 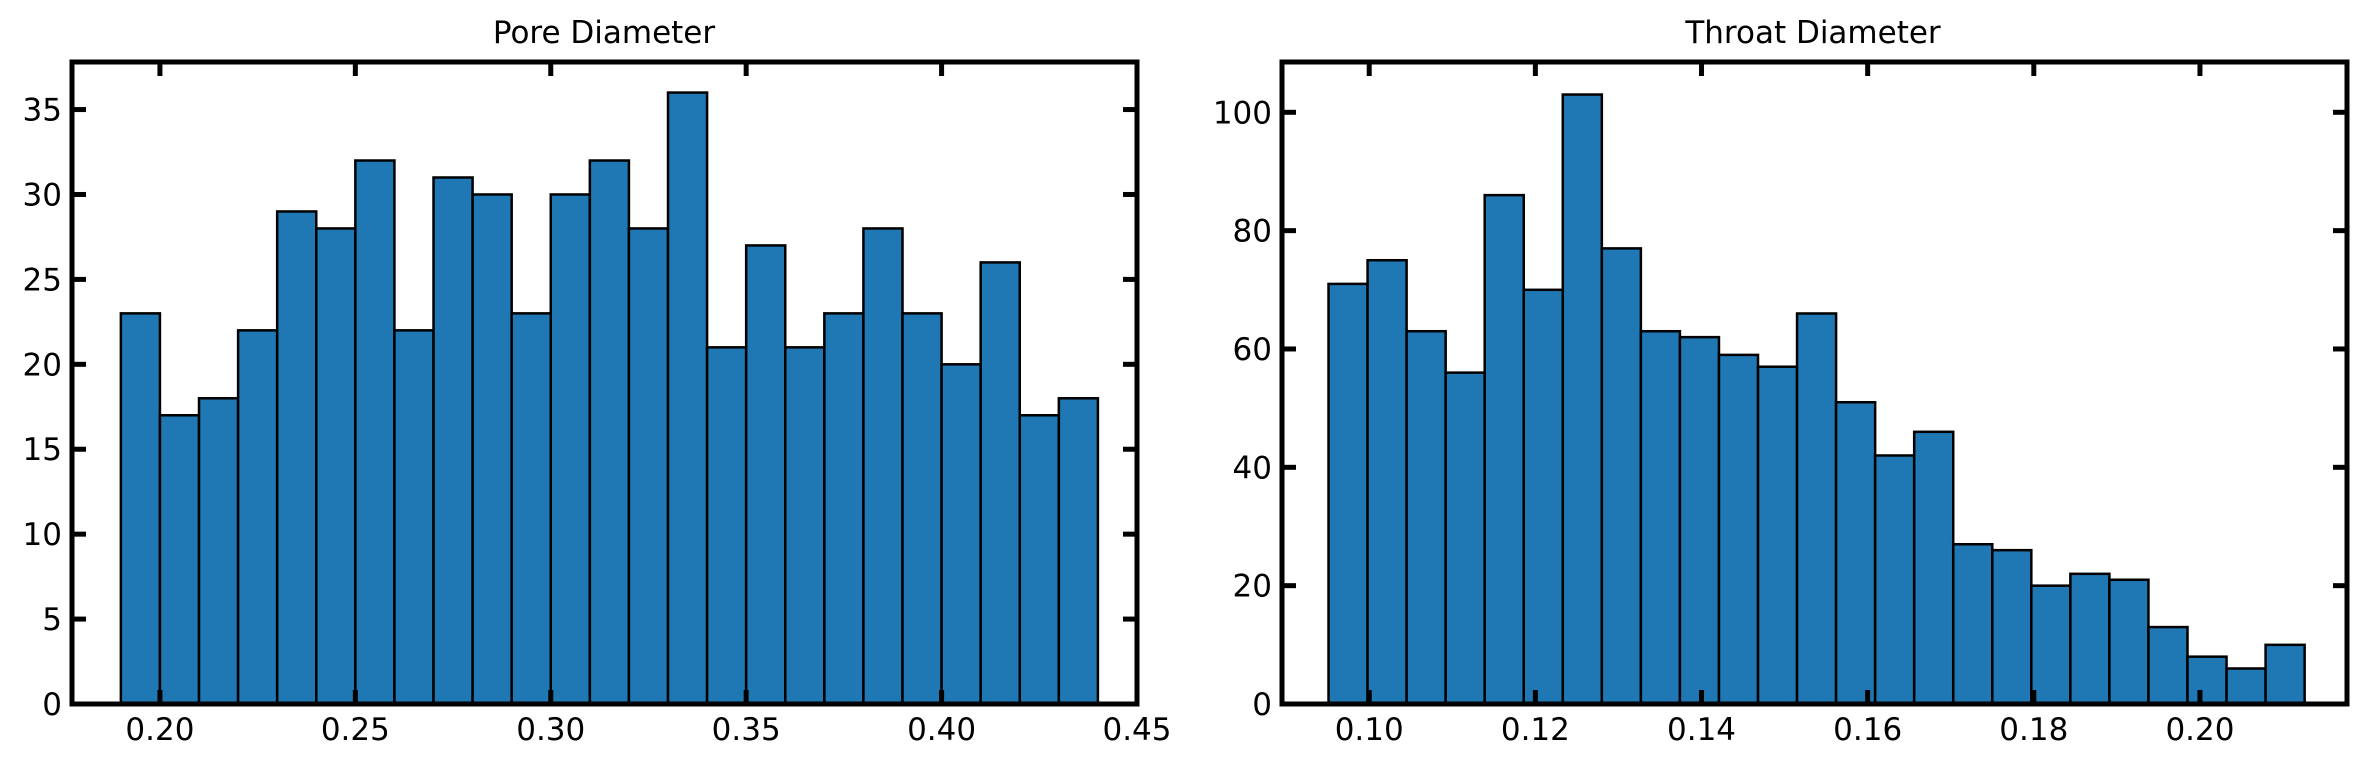 What do you see at coordinates (42, 535) in the screenshot?
I see `pore-diameter-y-tick-label: 10` at bounding box center [42, 535].